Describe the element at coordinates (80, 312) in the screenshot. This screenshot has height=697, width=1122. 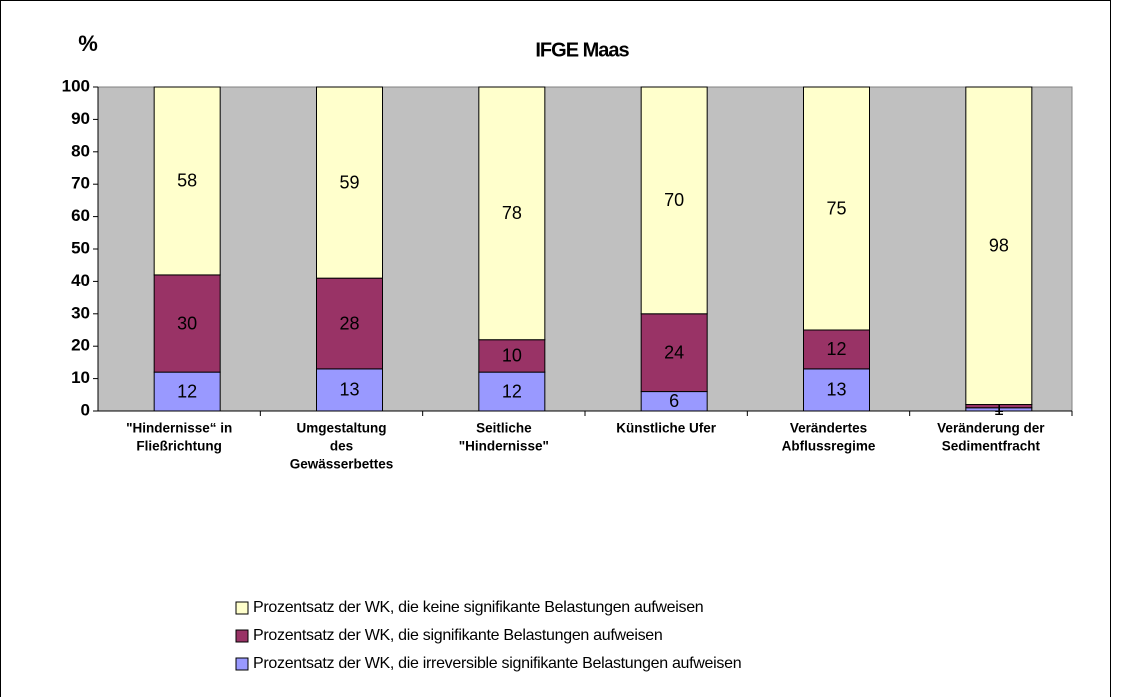
I see `y-tick-label: 30` at that location.